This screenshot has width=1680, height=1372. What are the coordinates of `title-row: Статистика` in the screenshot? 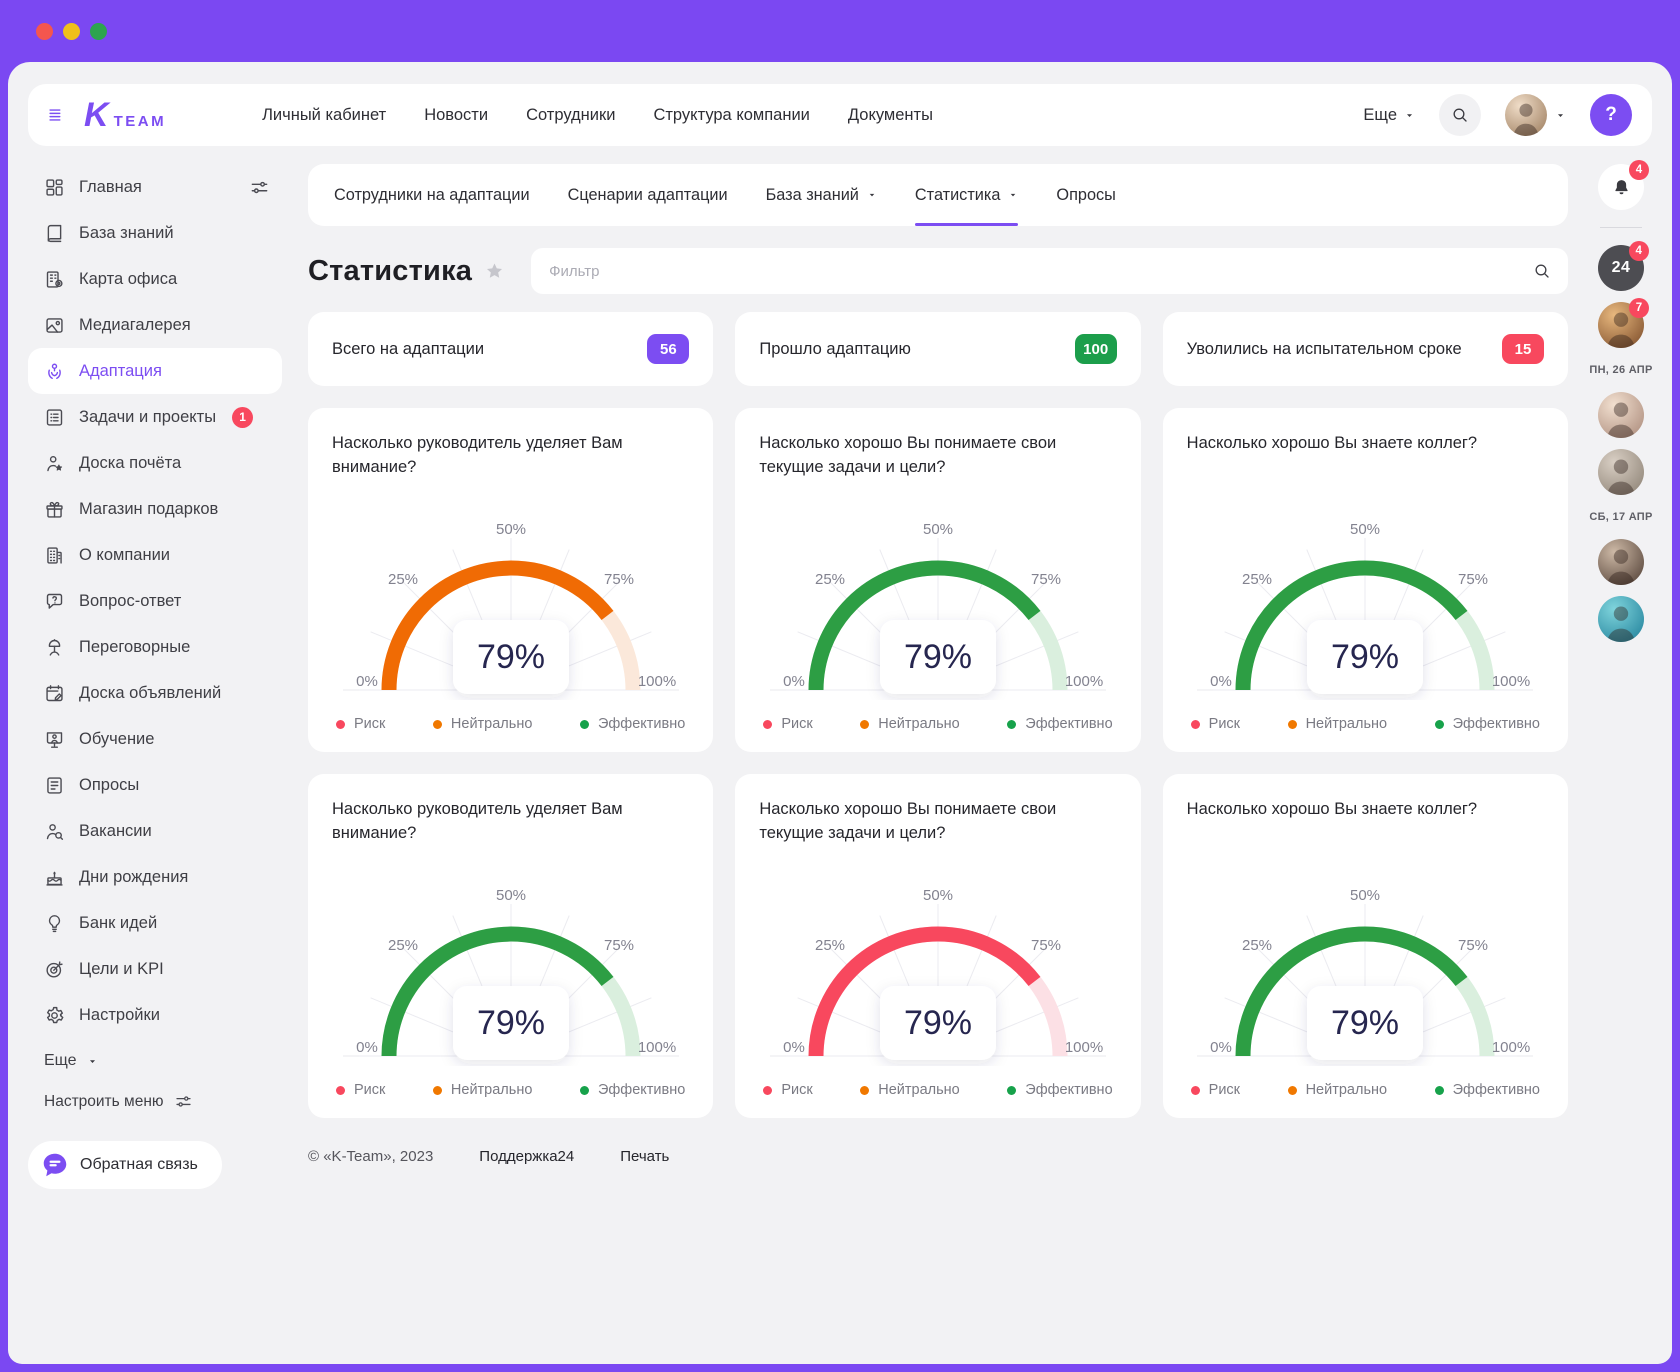 It's located at (938, 271).